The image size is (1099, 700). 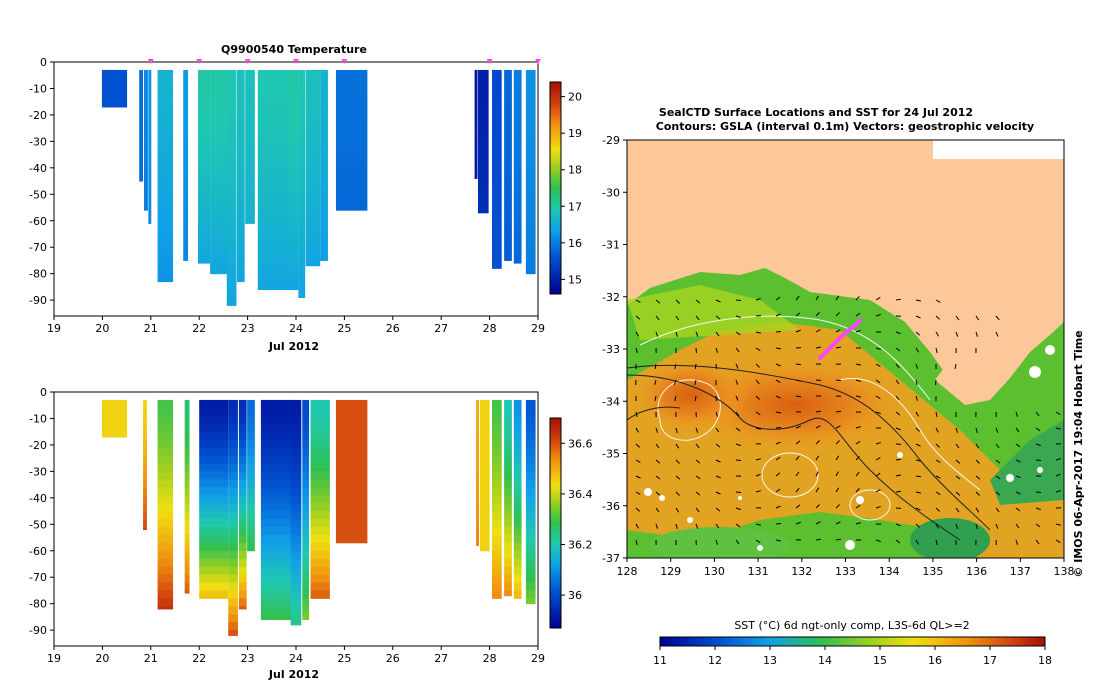 What do you see at coordinates (441, 658) in the screenshot?
I see `x-tick-label: 27` at bounding box center [441, 658].